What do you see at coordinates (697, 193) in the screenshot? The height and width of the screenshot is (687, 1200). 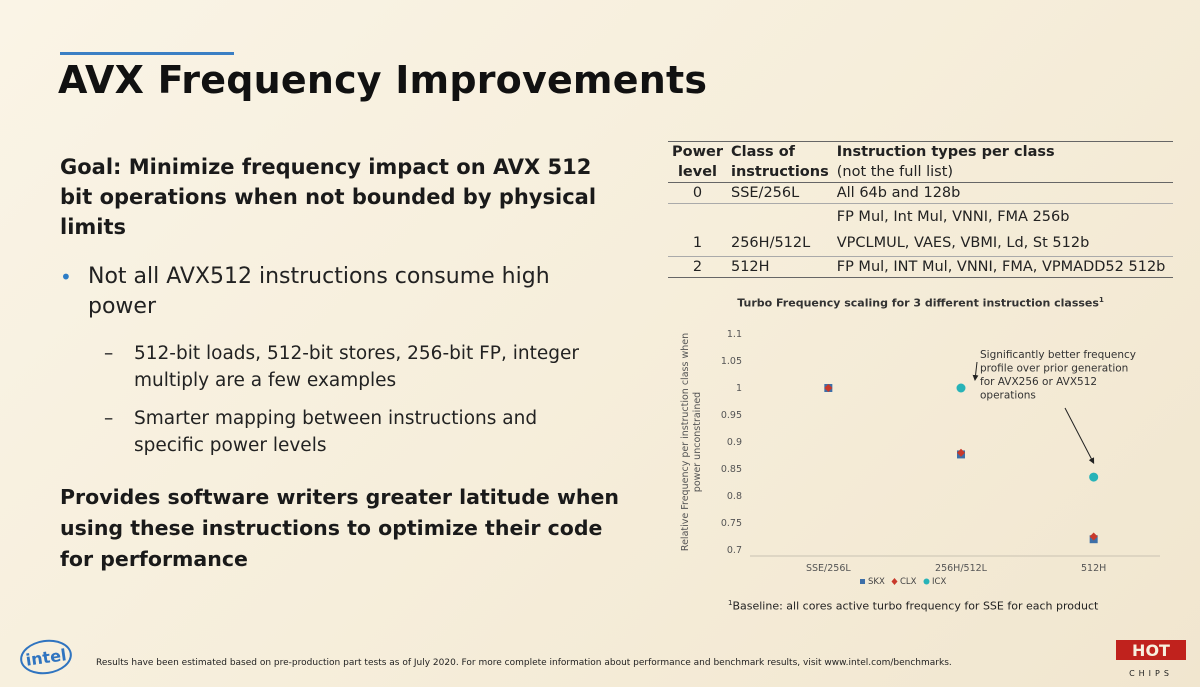 I see `cell-level: 0` at bounding box center [697, 193].